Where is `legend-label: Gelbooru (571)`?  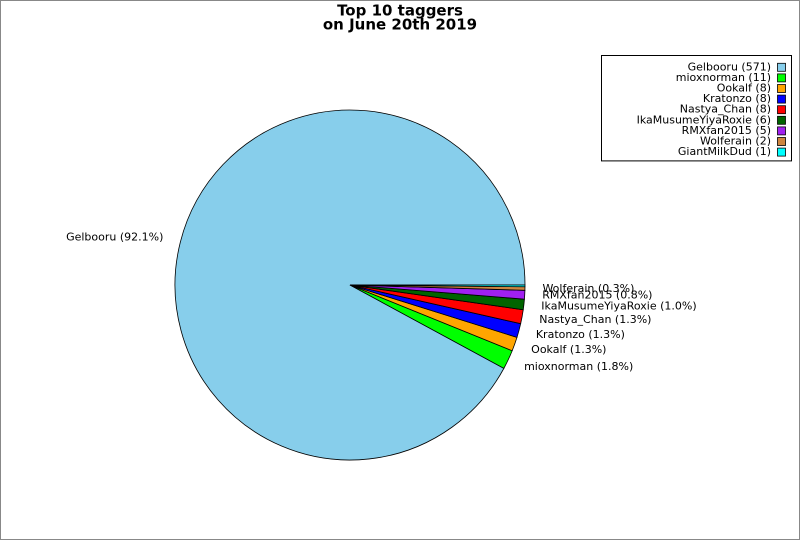
legend-label: Gelbooru (571) is located at coordinates (729, 66).